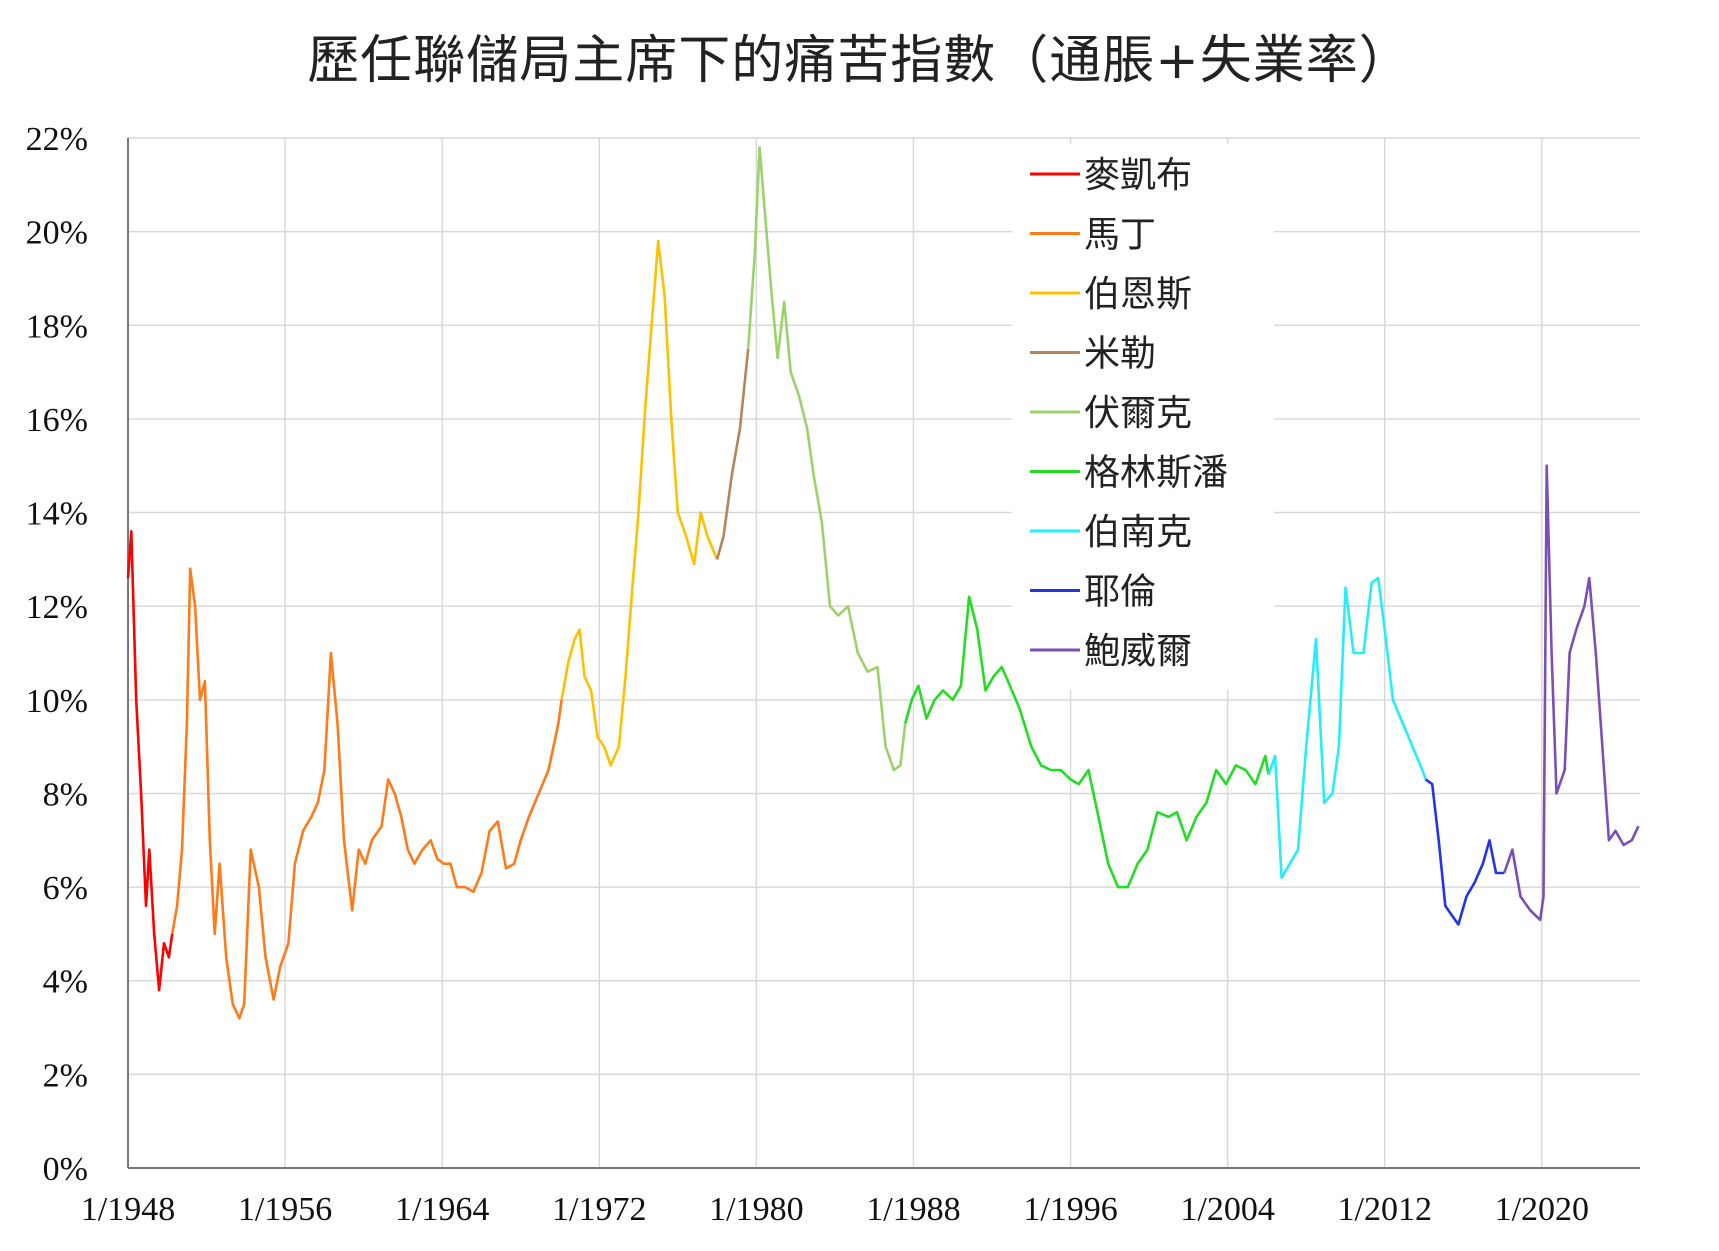  I want to click on y-tick-label: 8%, so click(65, 794).